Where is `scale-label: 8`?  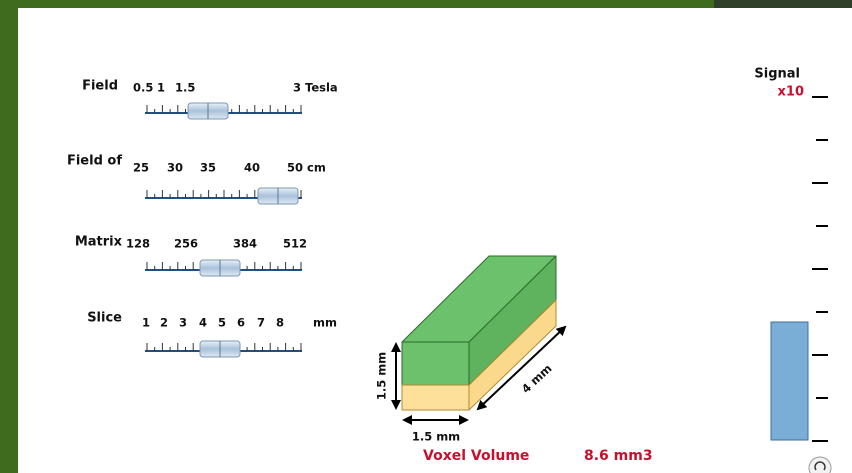 scale-label: 8 is located at coordinates (280, 323).